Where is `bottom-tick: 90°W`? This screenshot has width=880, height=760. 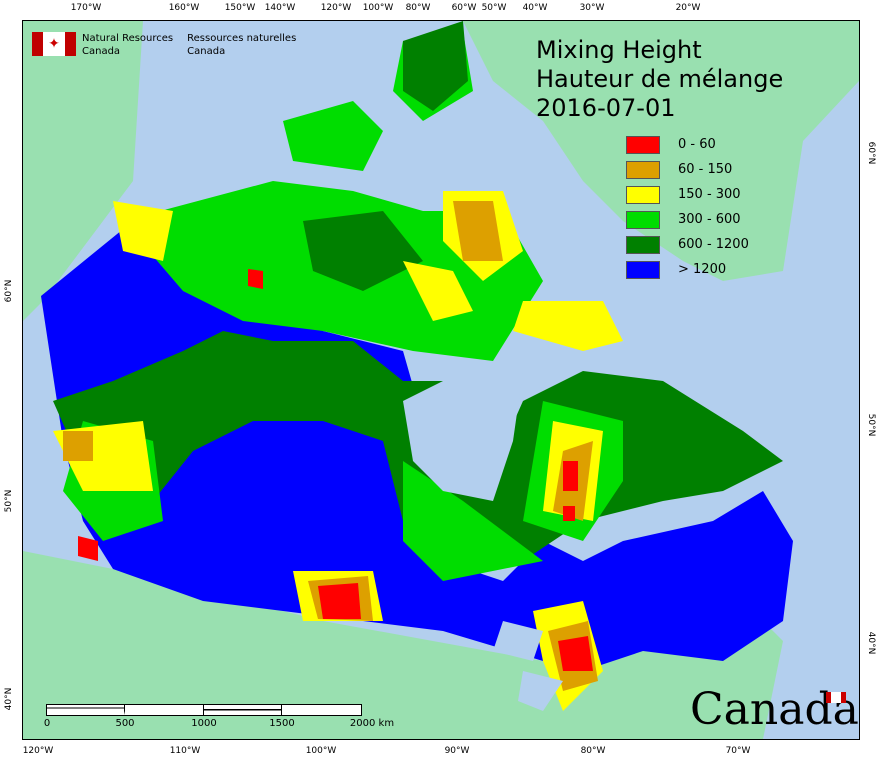
bottom-tick: 90°W is located at coordinates (457, 751).